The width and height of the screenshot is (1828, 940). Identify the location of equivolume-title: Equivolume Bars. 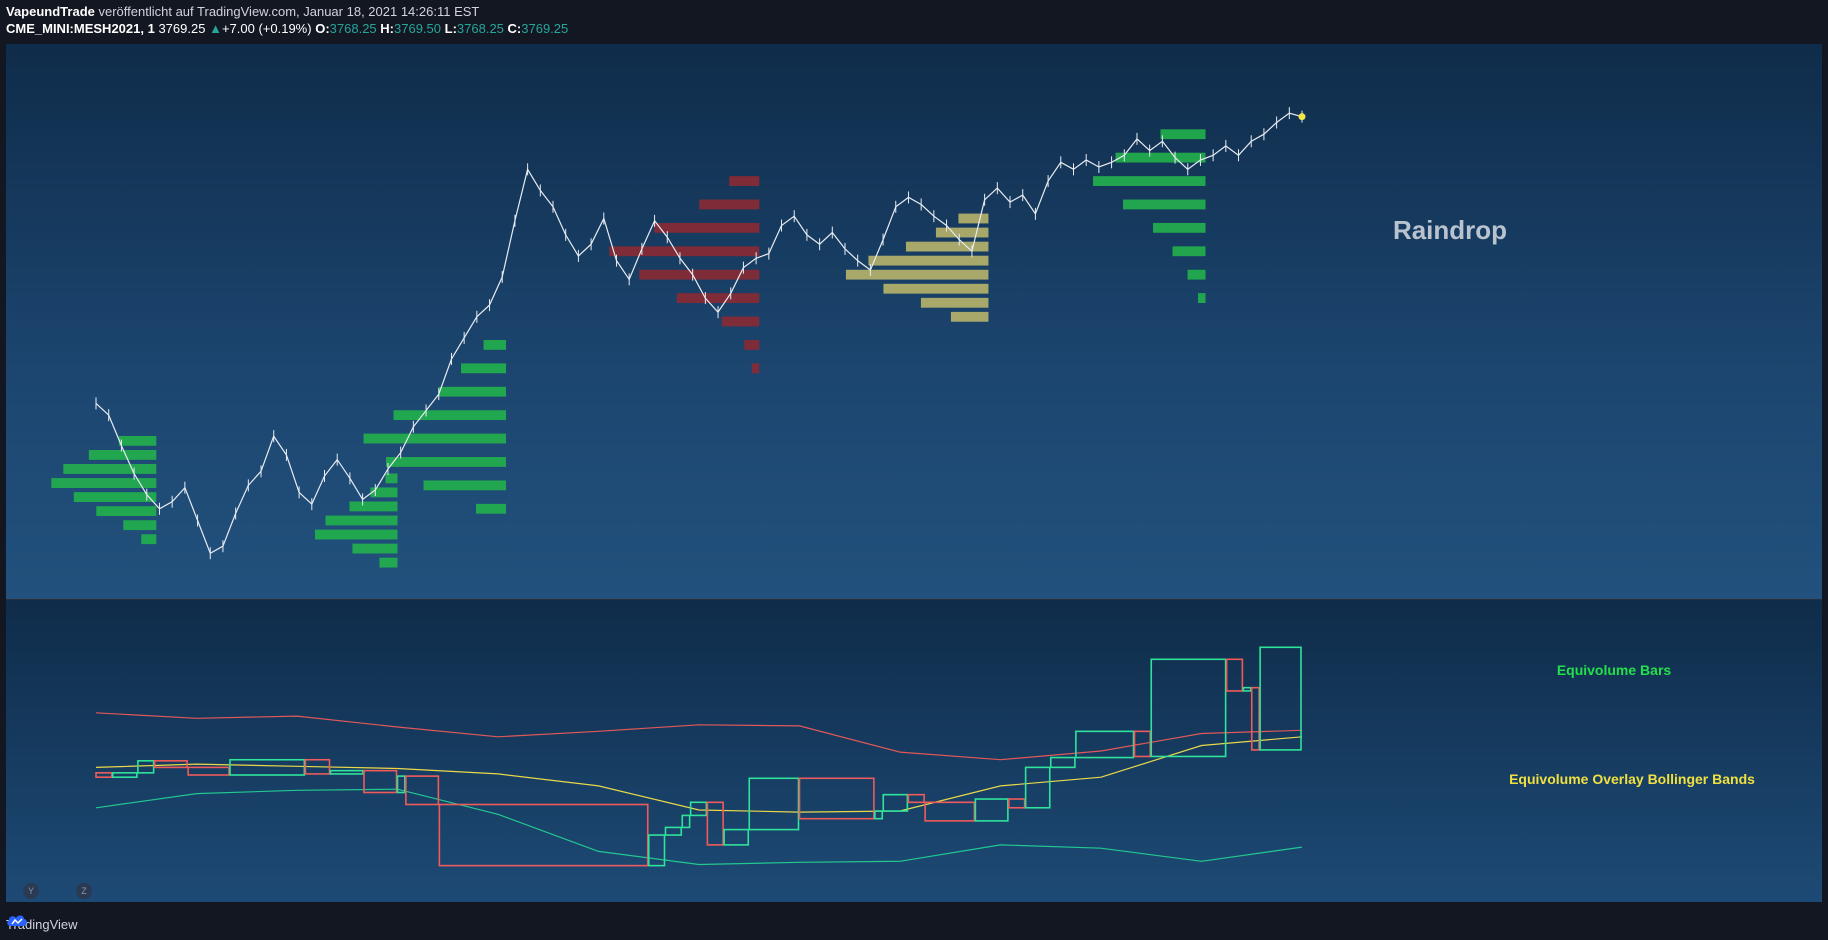
(1614, 670).